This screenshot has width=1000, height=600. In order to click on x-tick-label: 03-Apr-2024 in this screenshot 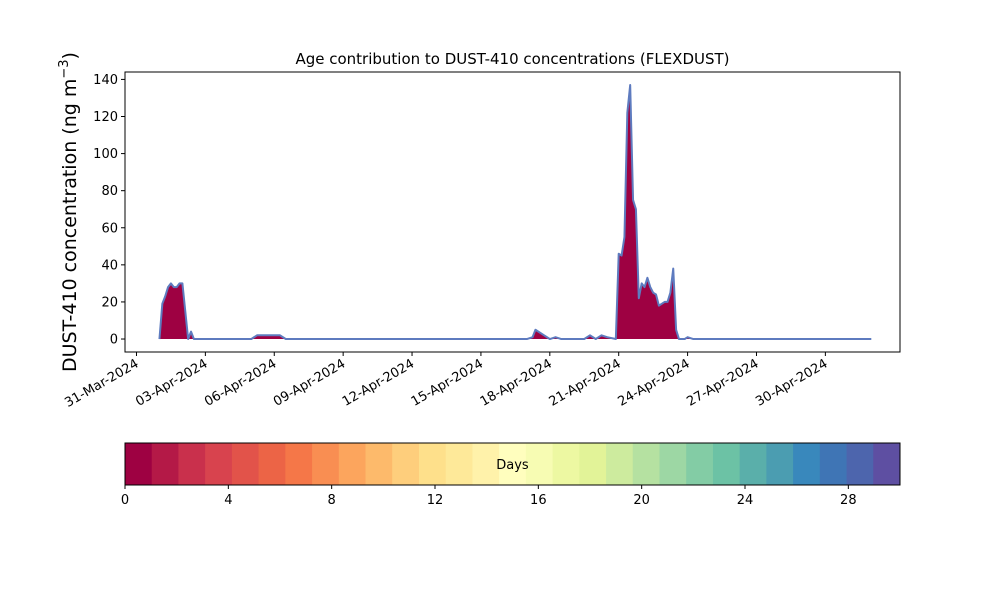, I will do `click(171, 382)`.